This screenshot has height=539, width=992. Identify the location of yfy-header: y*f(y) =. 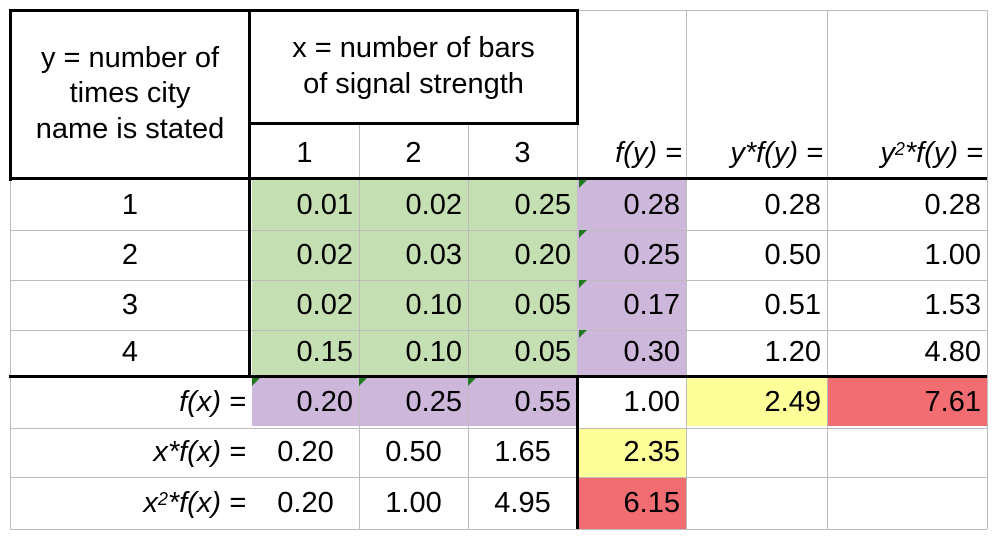
(776, 152).